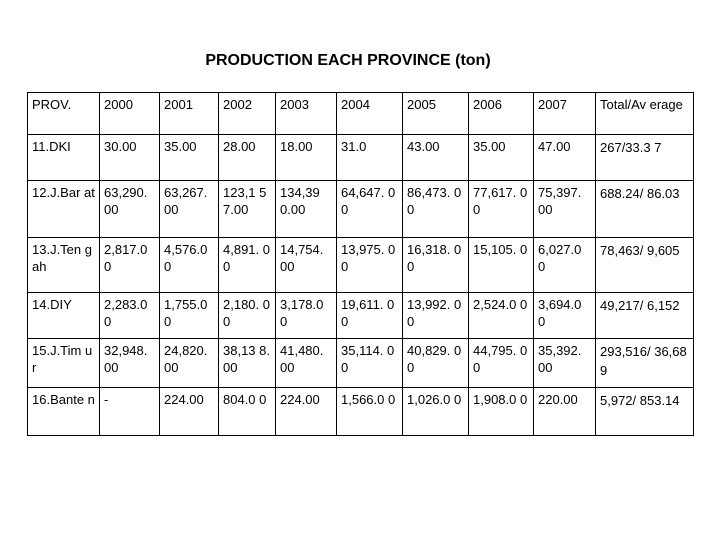  Describe the element at coordinates (63, 209) in the screenshot. I see `province-cell: 12.J.Bar at` at that location.